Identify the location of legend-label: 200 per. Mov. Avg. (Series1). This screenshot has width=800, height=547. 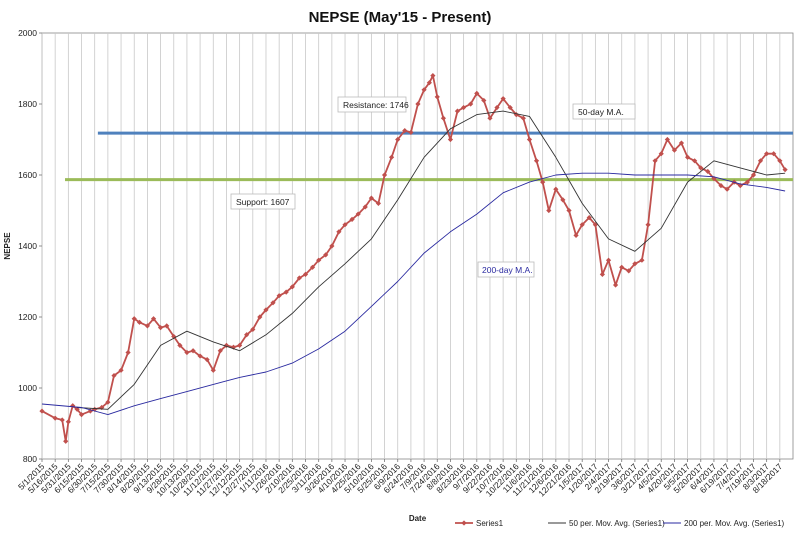
(734, 523).